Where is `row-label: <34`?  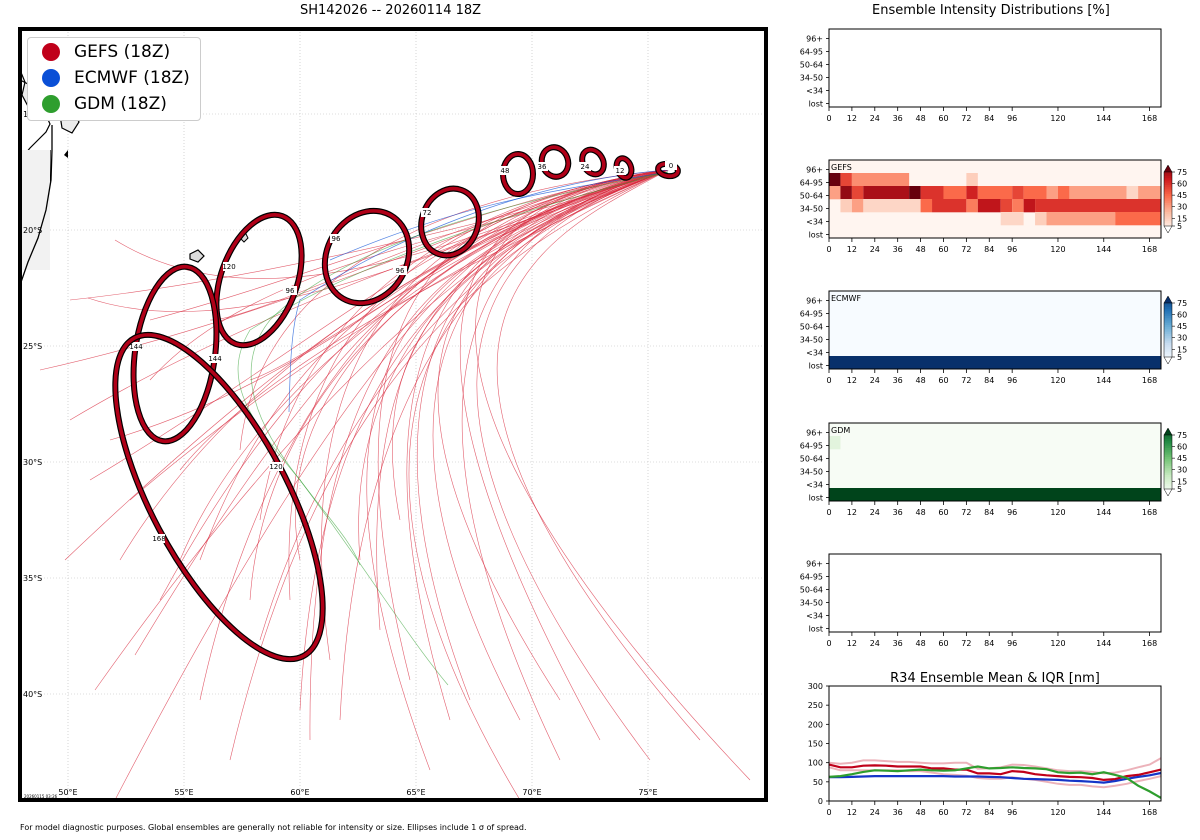 row-label: <34 is located at coordinates (814, 222).